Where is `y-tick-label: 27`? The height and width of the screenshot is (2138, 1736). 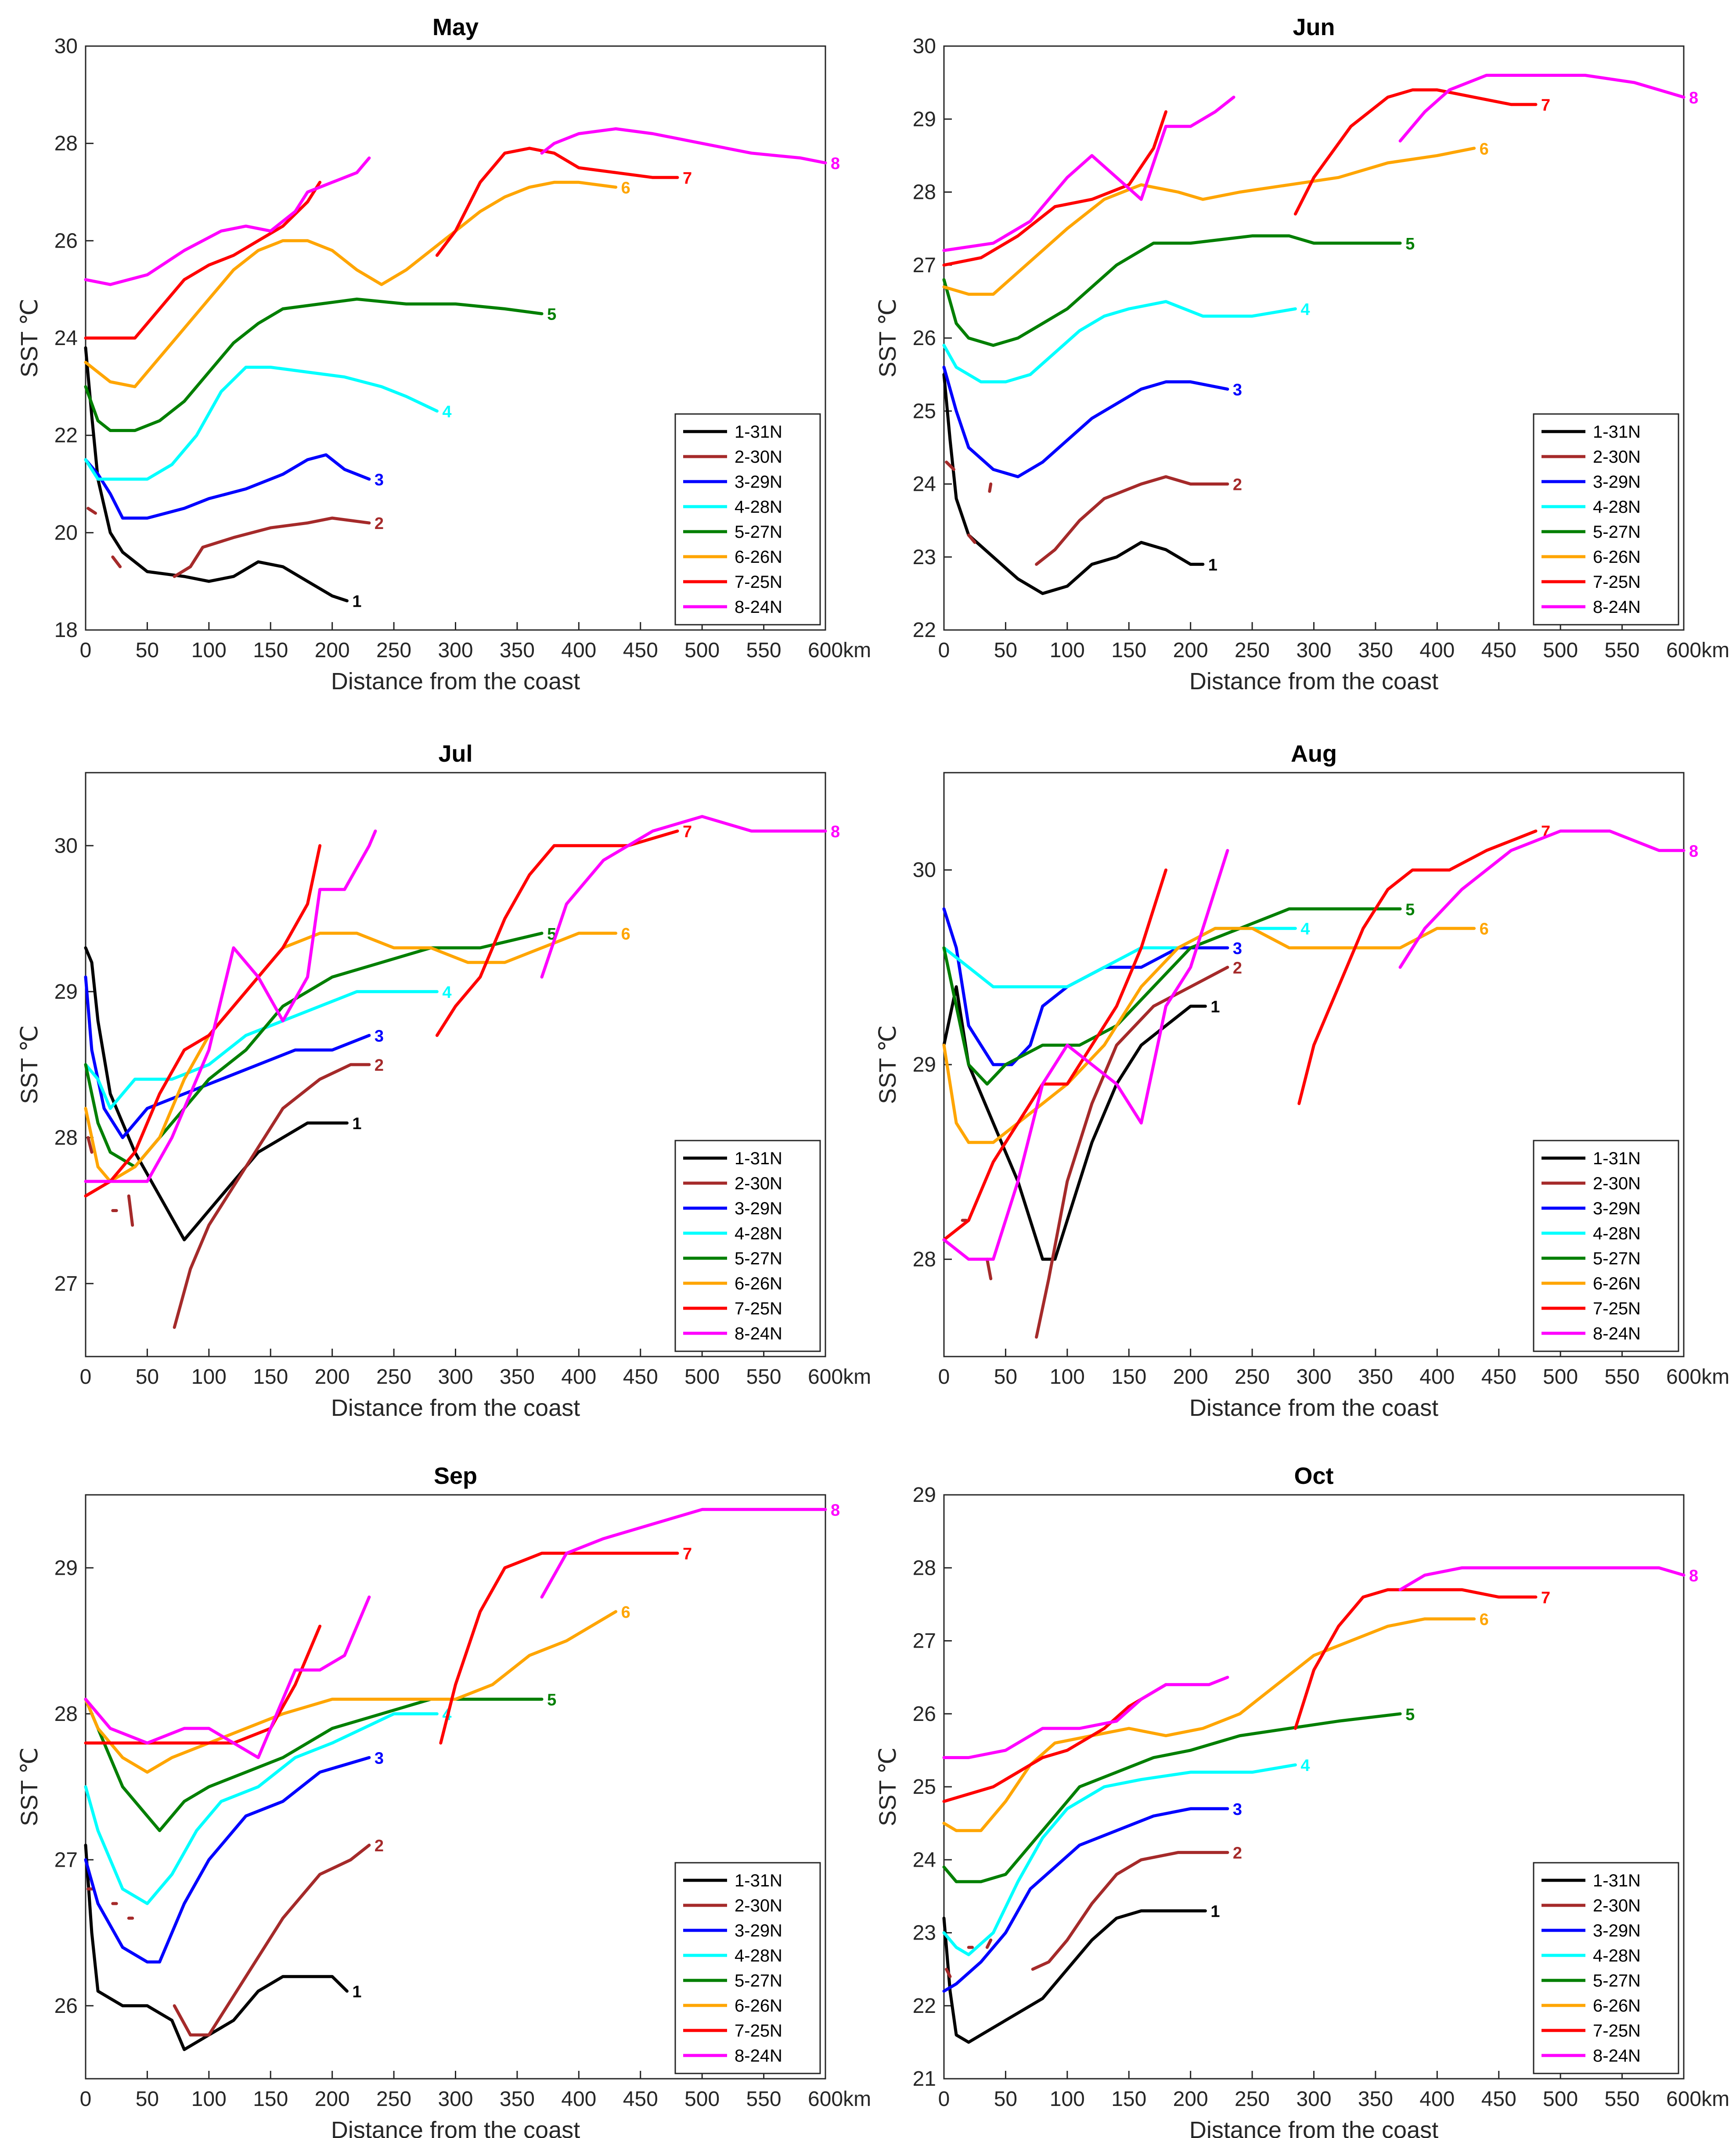 y-tick-label: 27 is located at coordinates (66, 1284).